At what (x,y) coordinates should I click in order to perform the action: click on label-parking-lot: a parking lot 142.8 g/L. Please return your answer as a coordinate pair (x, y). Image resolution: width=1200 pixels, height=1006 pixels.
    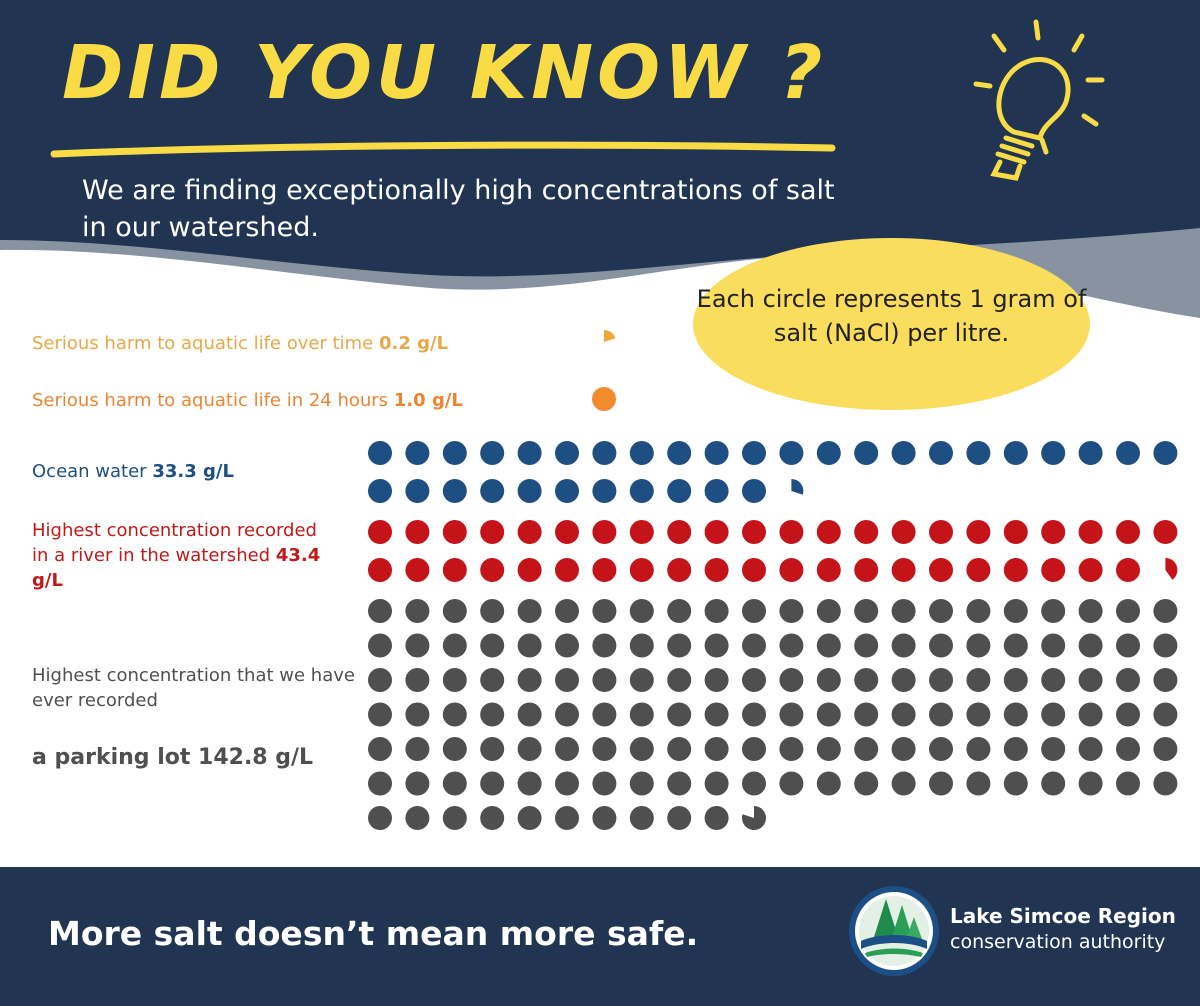
    Looking at the image, I should click on (173, 757).